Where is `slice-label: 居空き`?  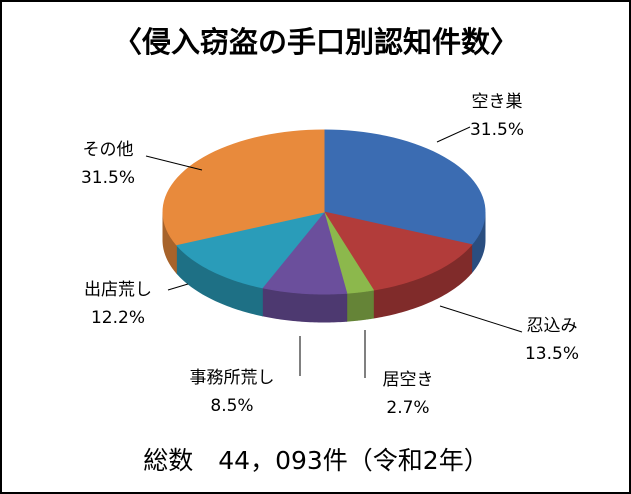
slice-label: 居空き is located at coordinates (408, 380).